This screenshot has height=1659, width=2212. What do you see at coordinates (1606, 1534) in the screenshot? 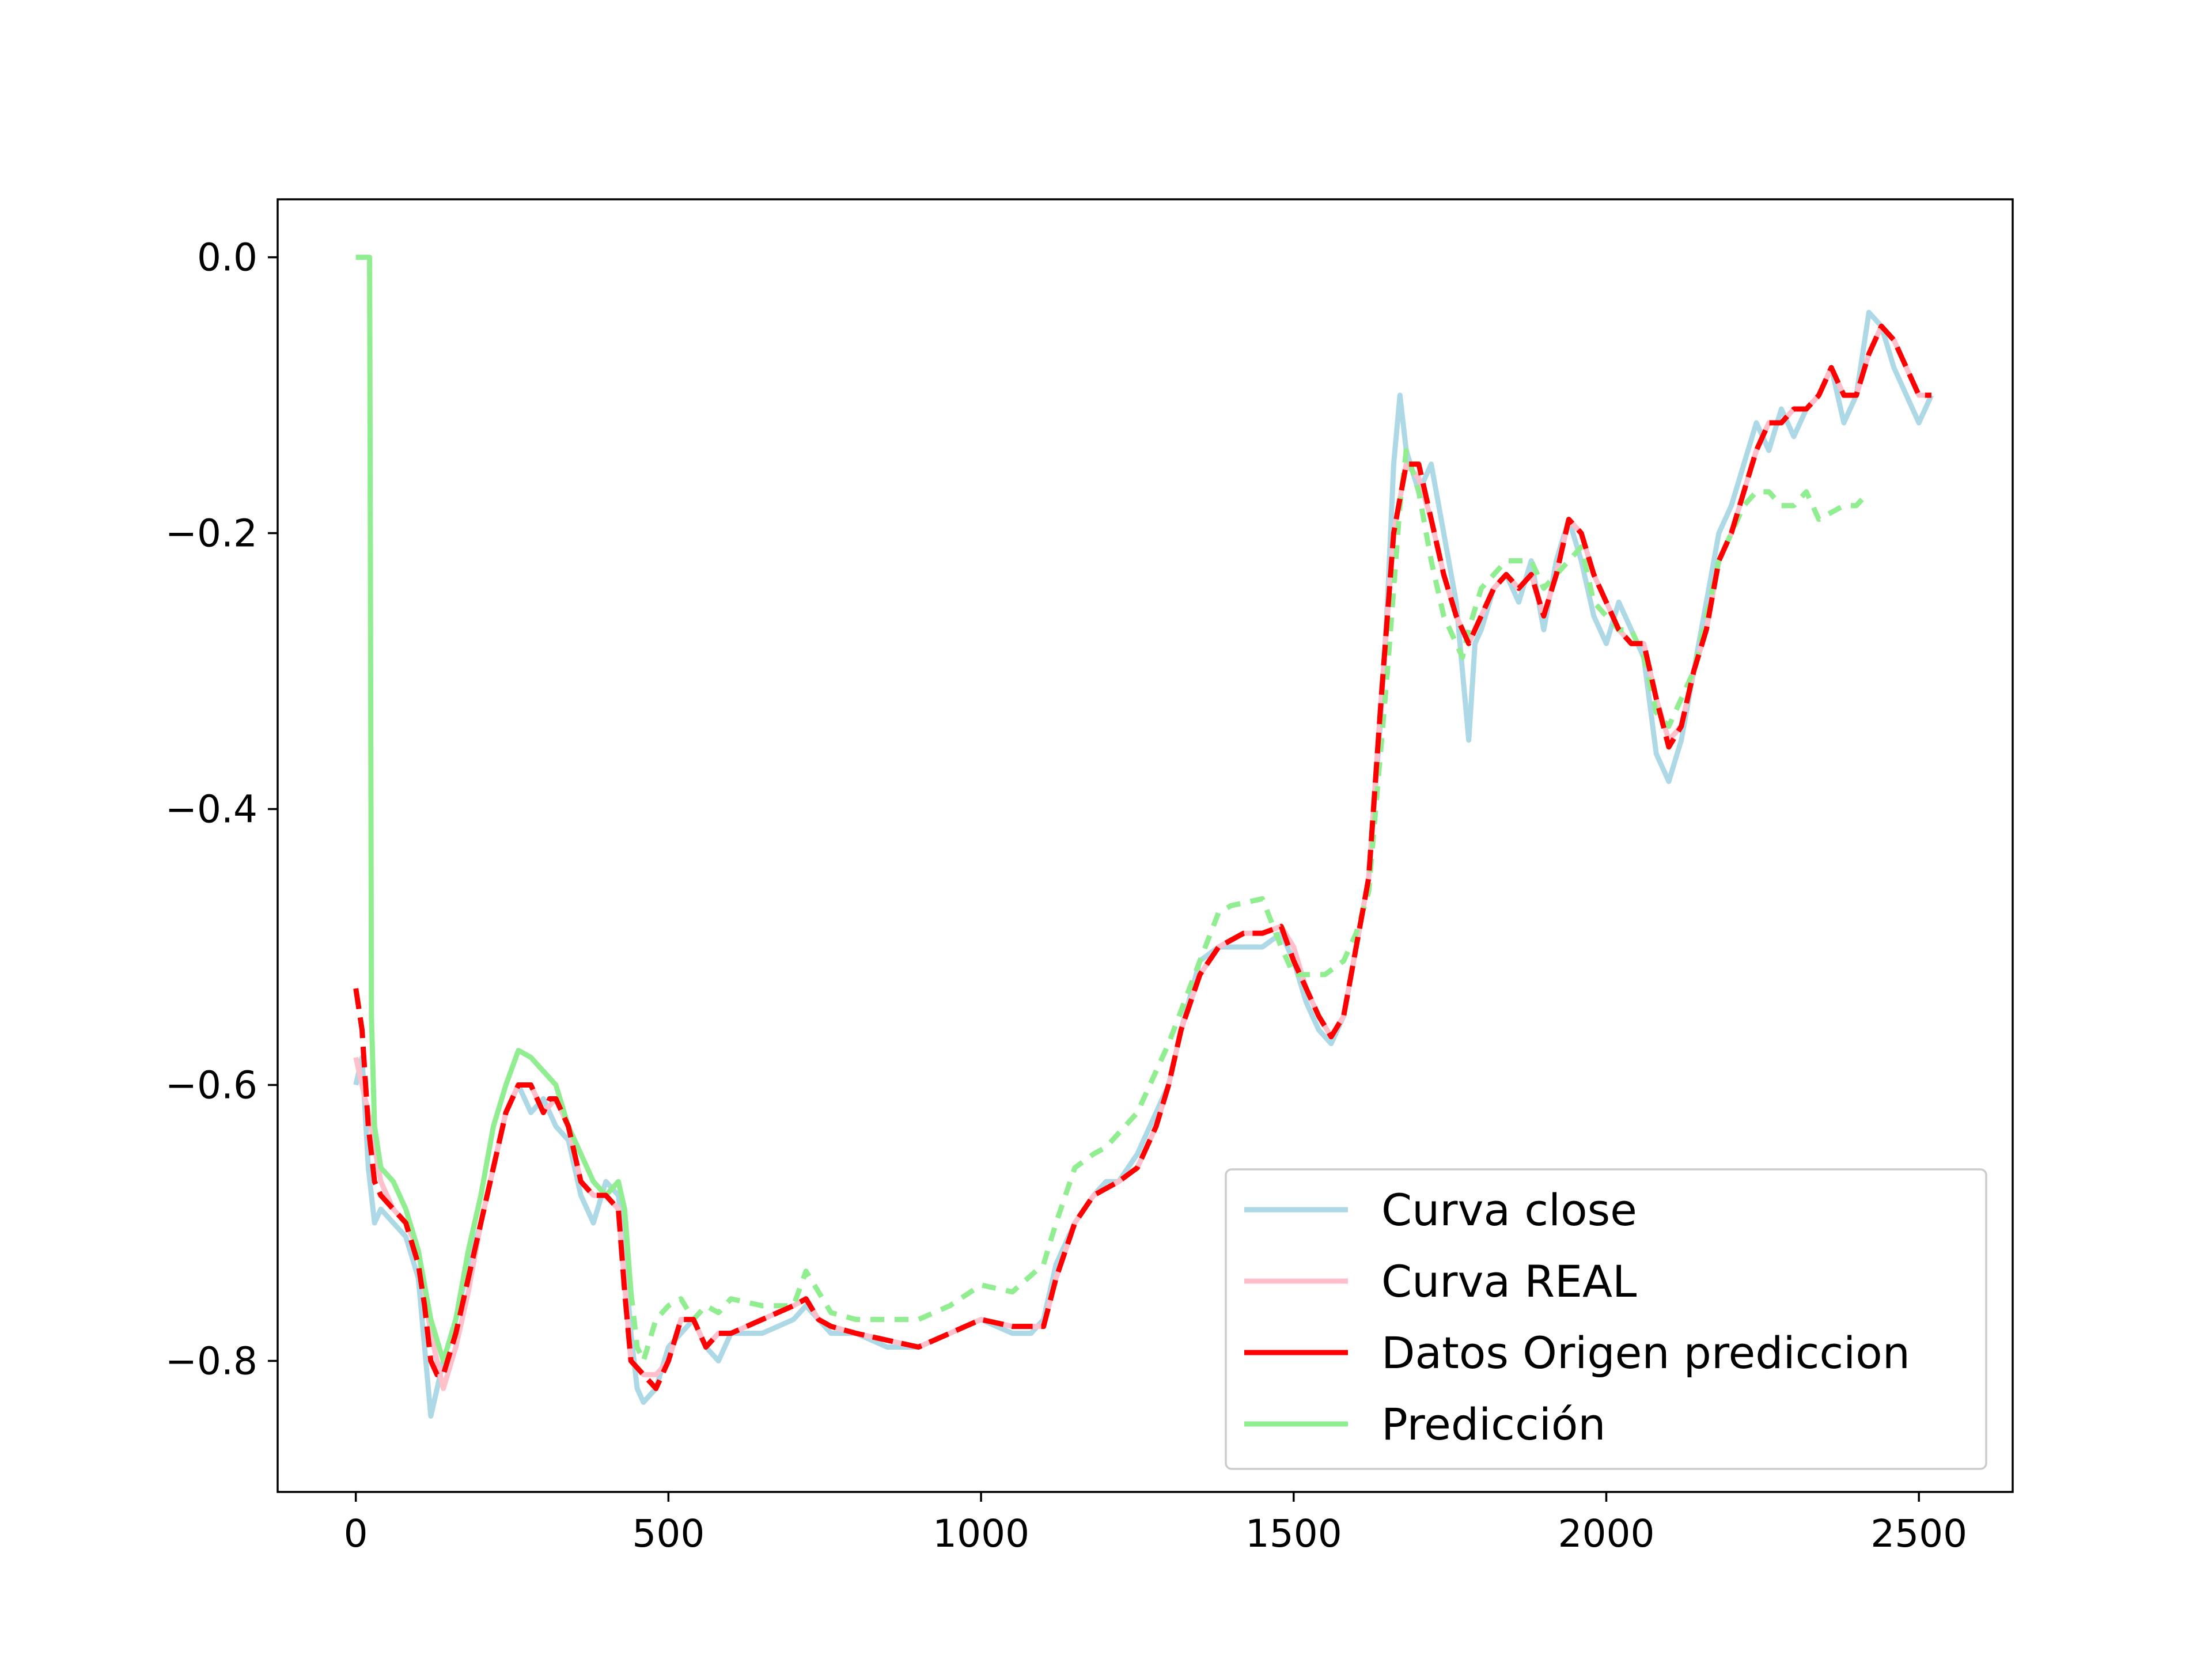
I see `x-tick-label: 2000` at bounding box center [1606, 1534].